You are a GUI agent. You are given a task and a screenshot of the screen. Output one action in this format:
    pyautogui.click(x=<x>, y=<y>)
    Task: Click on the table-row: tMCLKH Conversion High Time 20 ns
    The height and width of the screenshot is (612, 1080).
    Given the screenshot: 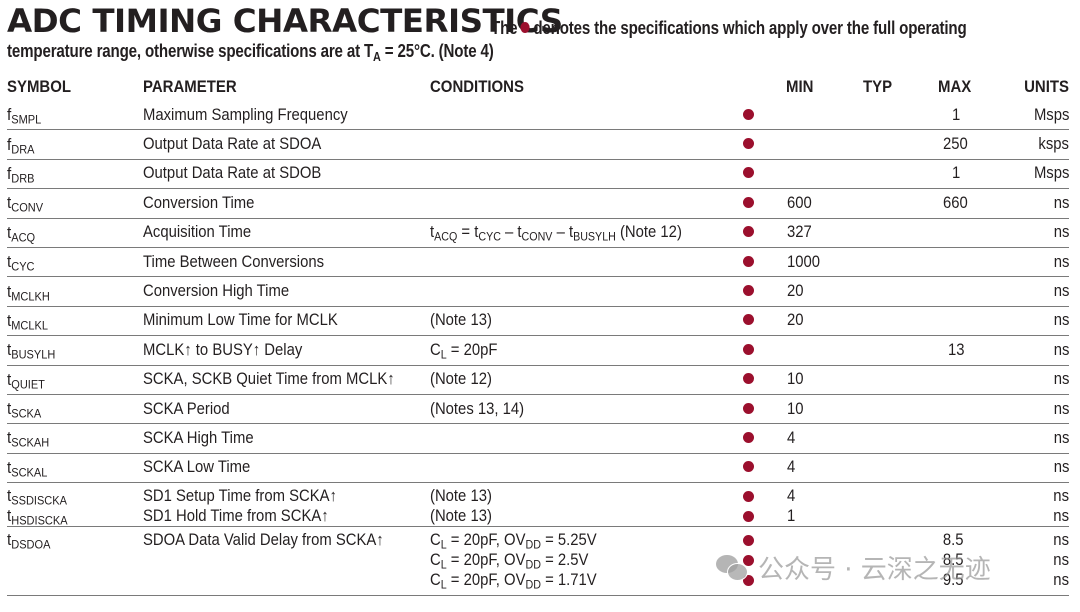 What is the action you would take?
    pyautogui.click(x=538, y=291)
    